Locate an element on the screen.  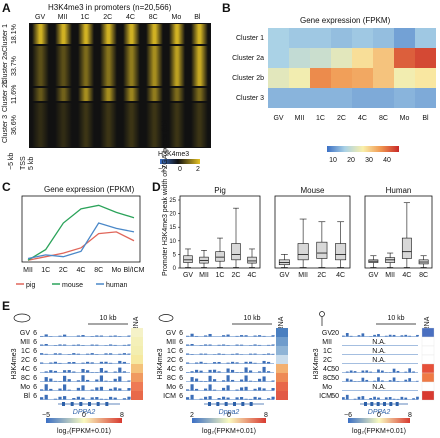
panel-e-row-label: Bl is located at coordinates (27, 396).